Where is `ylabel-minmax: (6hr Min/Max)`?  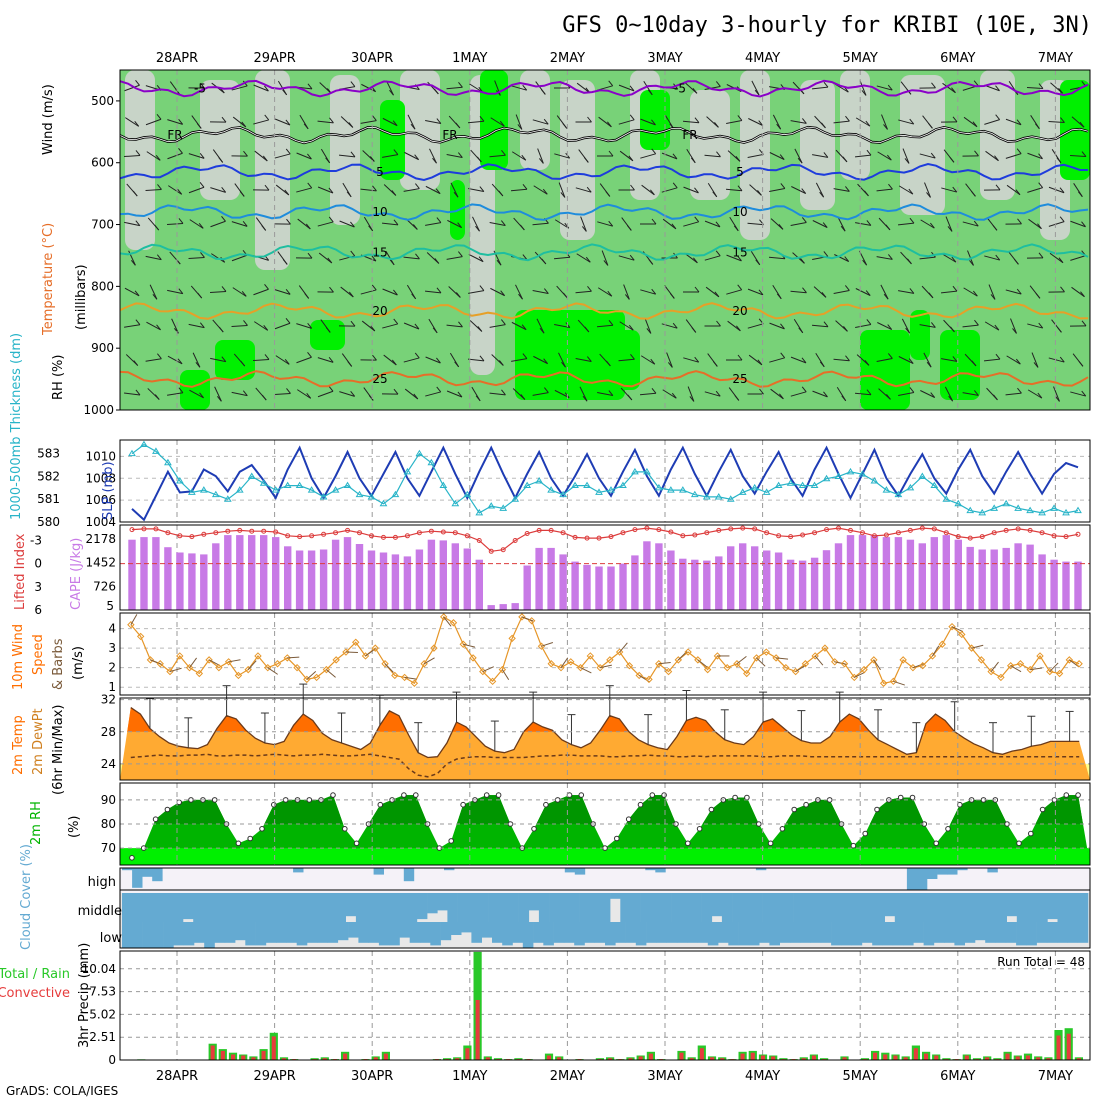 ylabel-minmax: (6hr Min/Max) is located at coordinates (58, 750).